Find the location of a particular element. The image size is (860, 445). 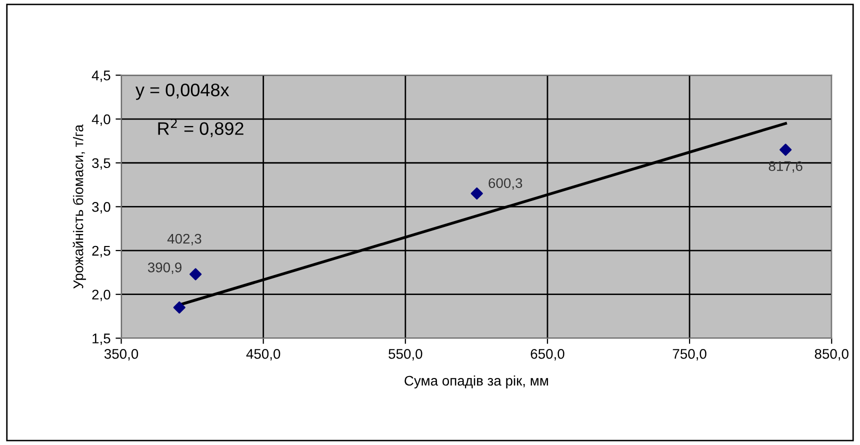

y-tick-label: 1,5 is located at coordinates (101, 340).